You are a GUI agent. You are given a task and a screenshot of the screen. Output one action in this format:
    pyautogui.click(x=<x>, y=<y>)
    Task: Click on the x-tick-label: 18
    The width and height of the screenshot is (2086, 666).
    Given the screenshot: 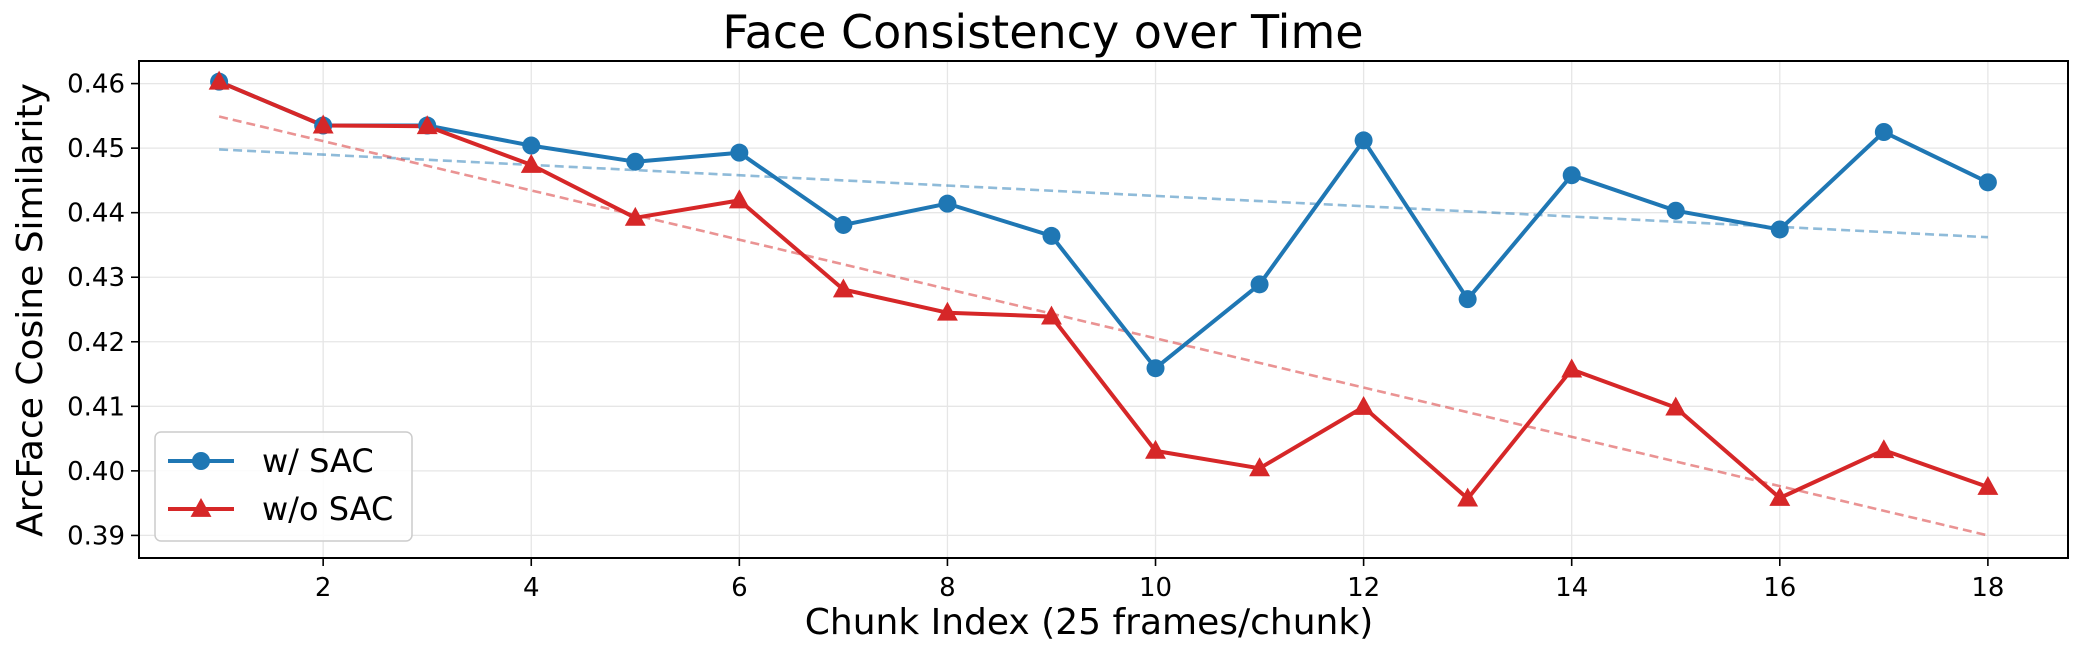 What is the action you would take?
    pyautogui.click(x=1987, y=588)
    